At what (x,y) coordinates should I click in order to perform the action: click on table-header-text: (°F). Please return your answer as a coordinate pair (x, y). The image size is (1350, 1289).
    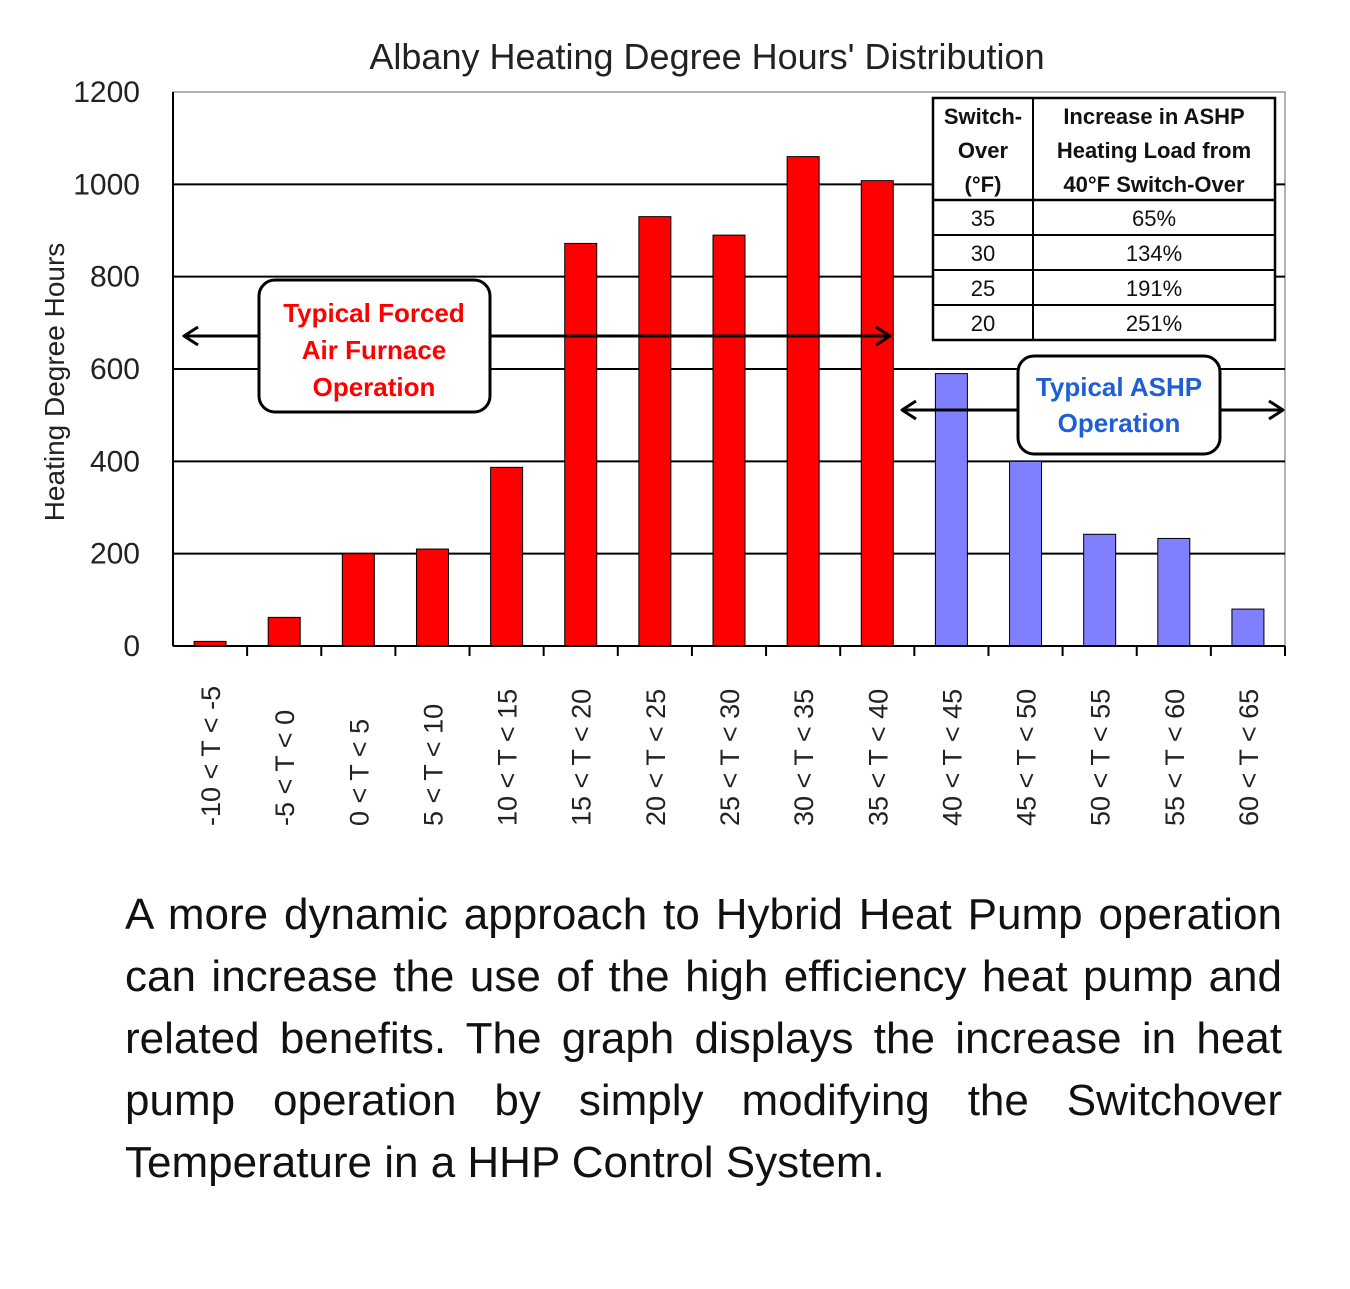
    Looking at the image, I should click on (983, 184).